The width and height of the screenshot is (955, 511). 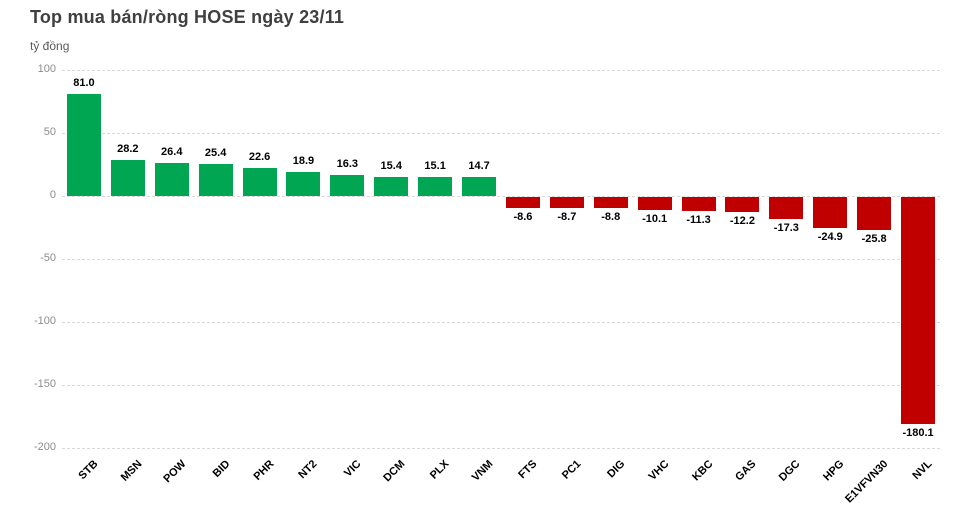 What do you see at coordinates (391, 165) in the screenshot?
I see `bar-value-label: 15.4` at bounding box center [391, 165].